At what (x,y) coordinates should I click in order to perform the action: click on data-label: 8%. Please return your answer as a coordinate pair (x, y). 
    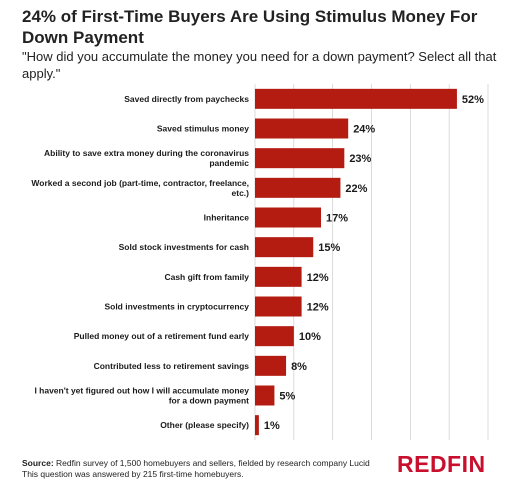
    Looking at the image, I should click on (299, 367).